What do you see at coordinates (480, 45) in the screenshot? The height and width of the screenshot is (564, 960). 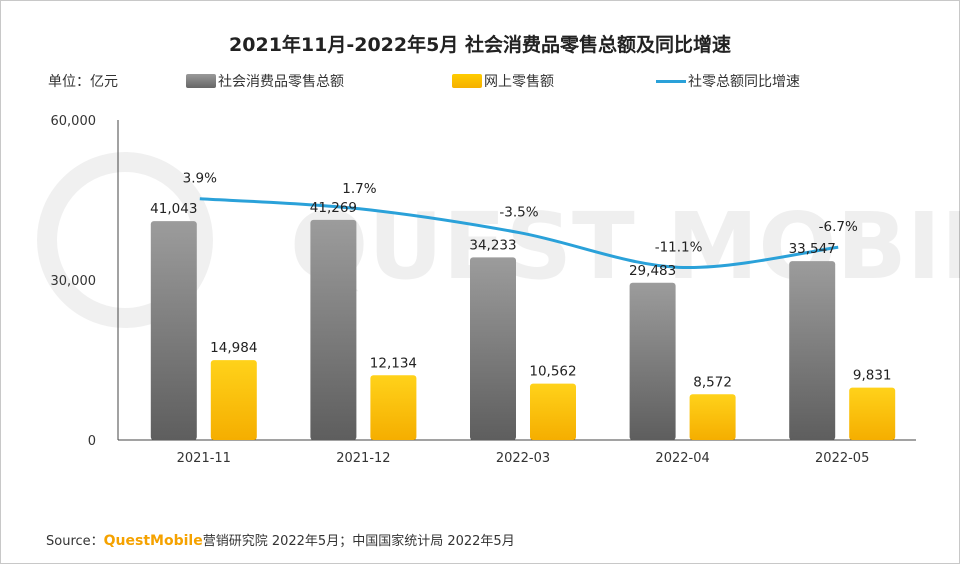 I see `chart-title: 2021年11月-2022年5月 社会消费品零售总额及同比增速` at bounding box center [480, 45].